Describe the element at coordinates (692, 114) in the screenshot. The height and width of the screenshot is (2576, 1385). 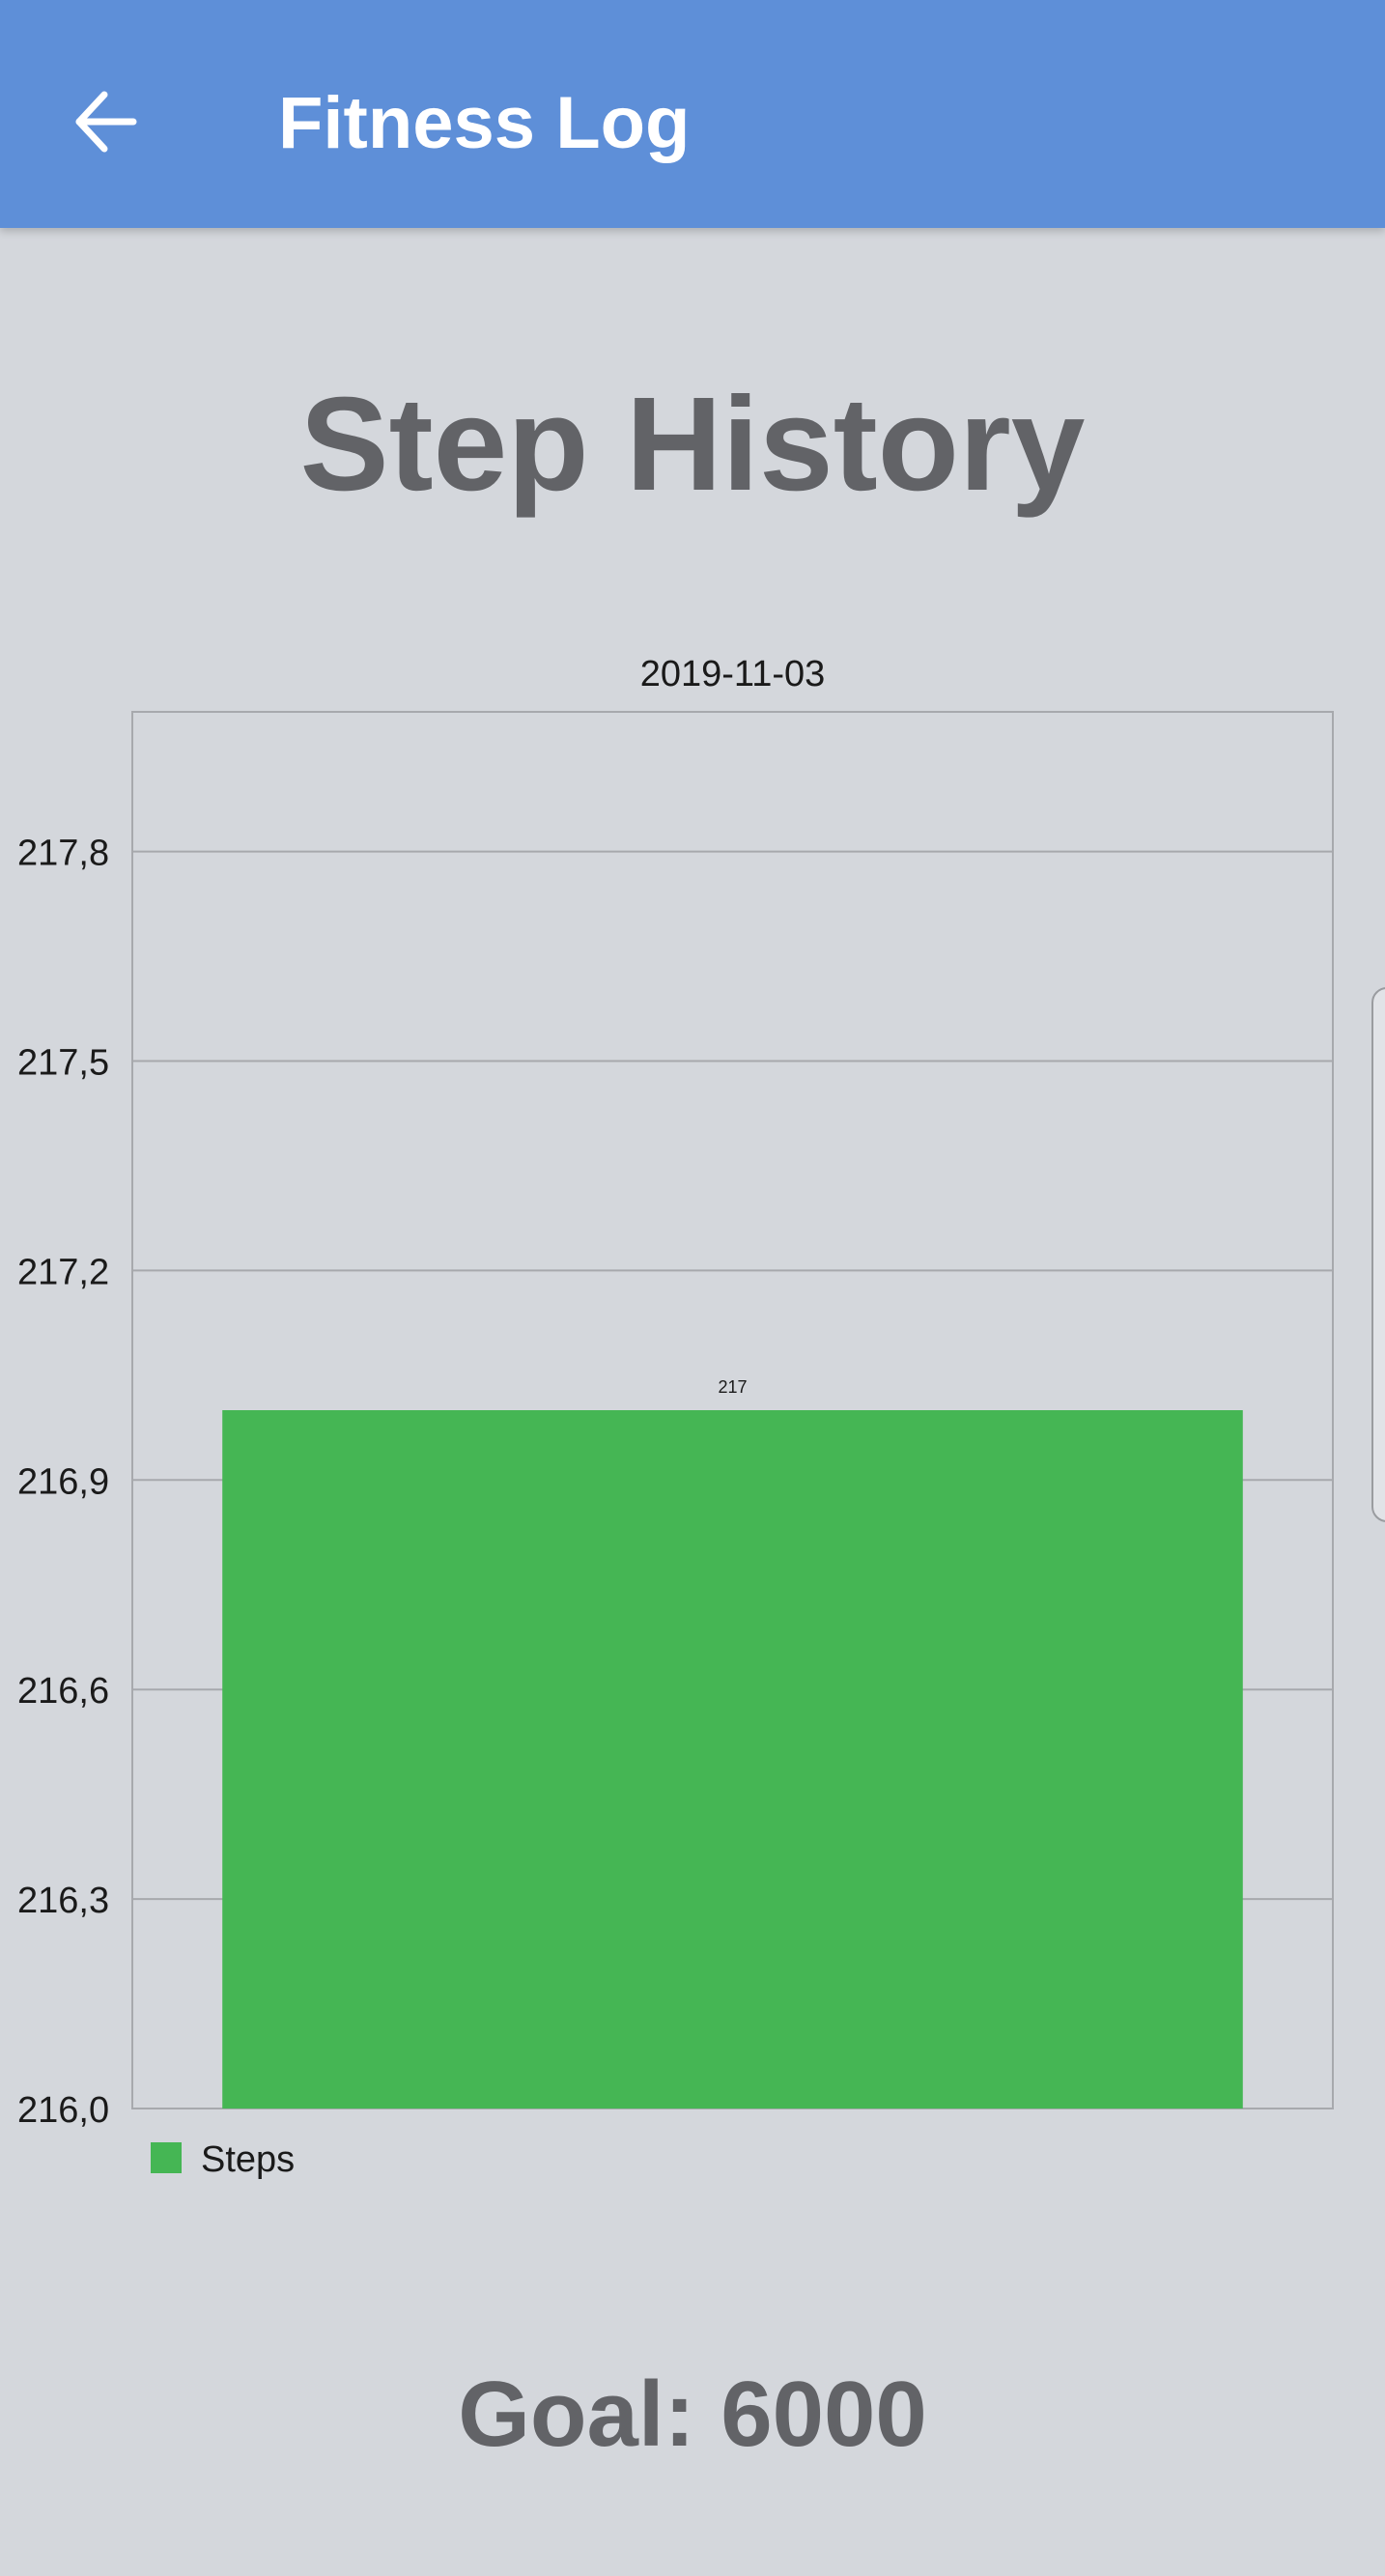
I see `app-bar: Fitness Log` at that location.